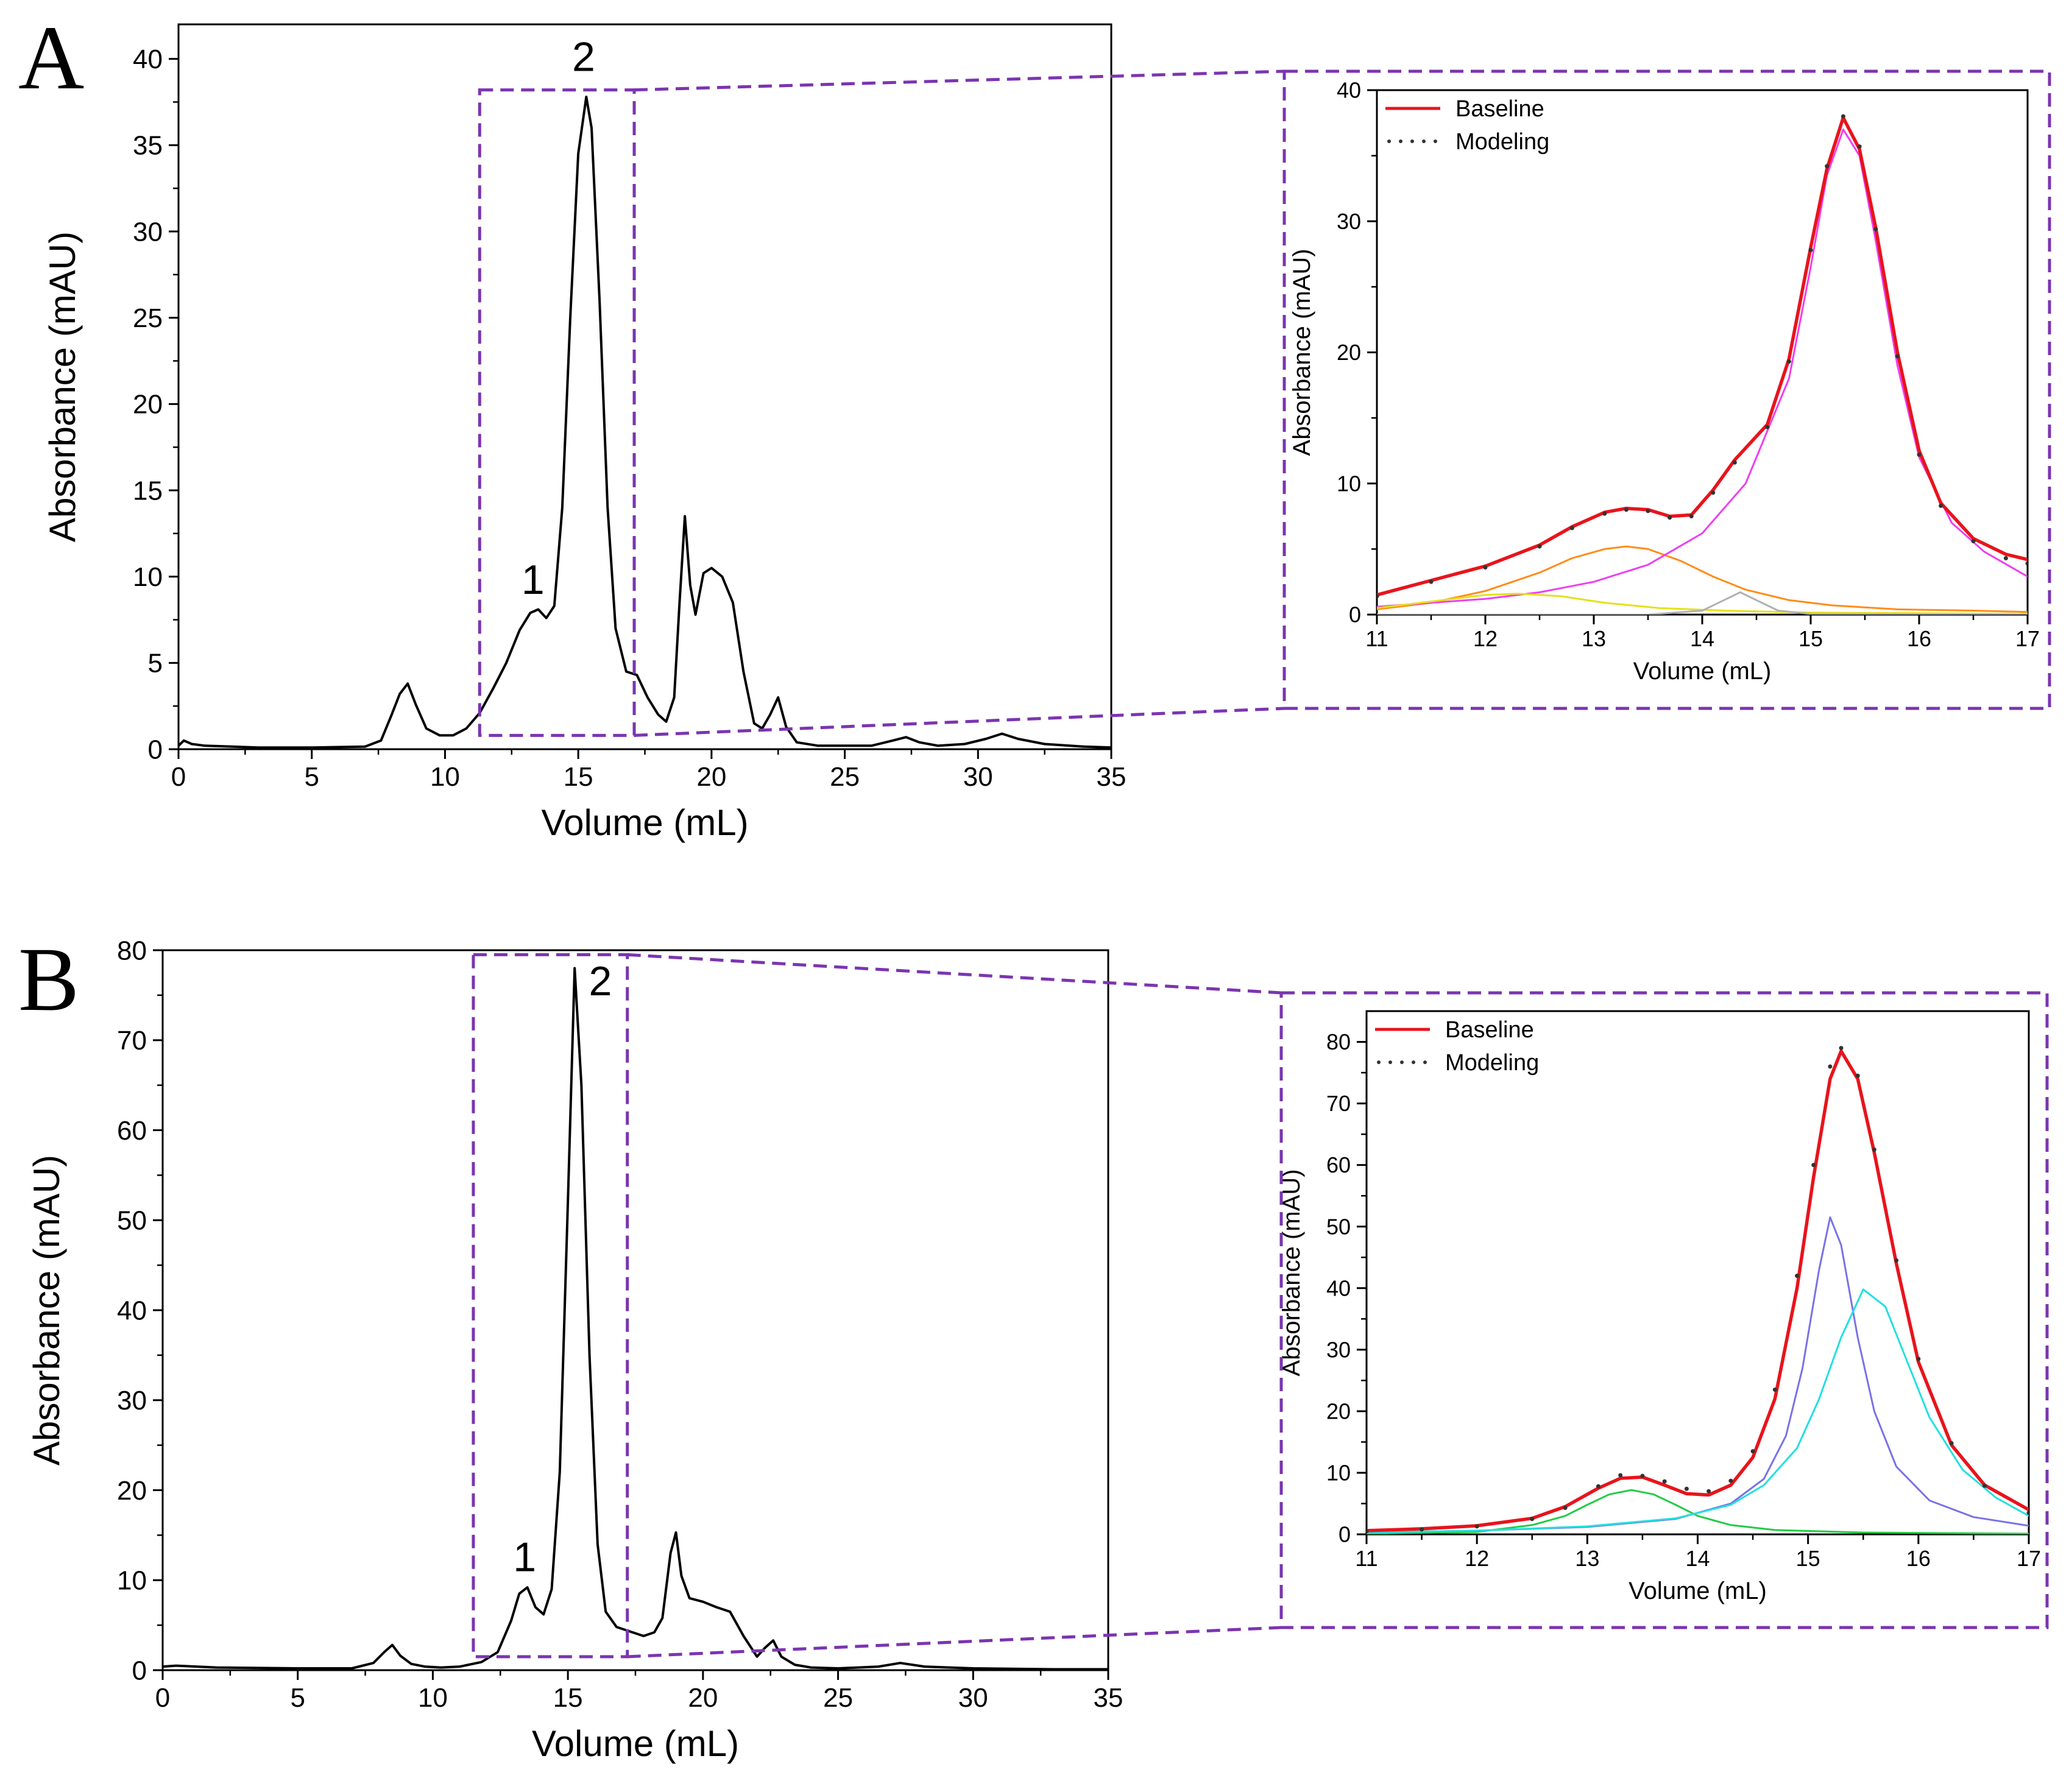  I want to click on x-tick-label: 11, so click(1376, 639).